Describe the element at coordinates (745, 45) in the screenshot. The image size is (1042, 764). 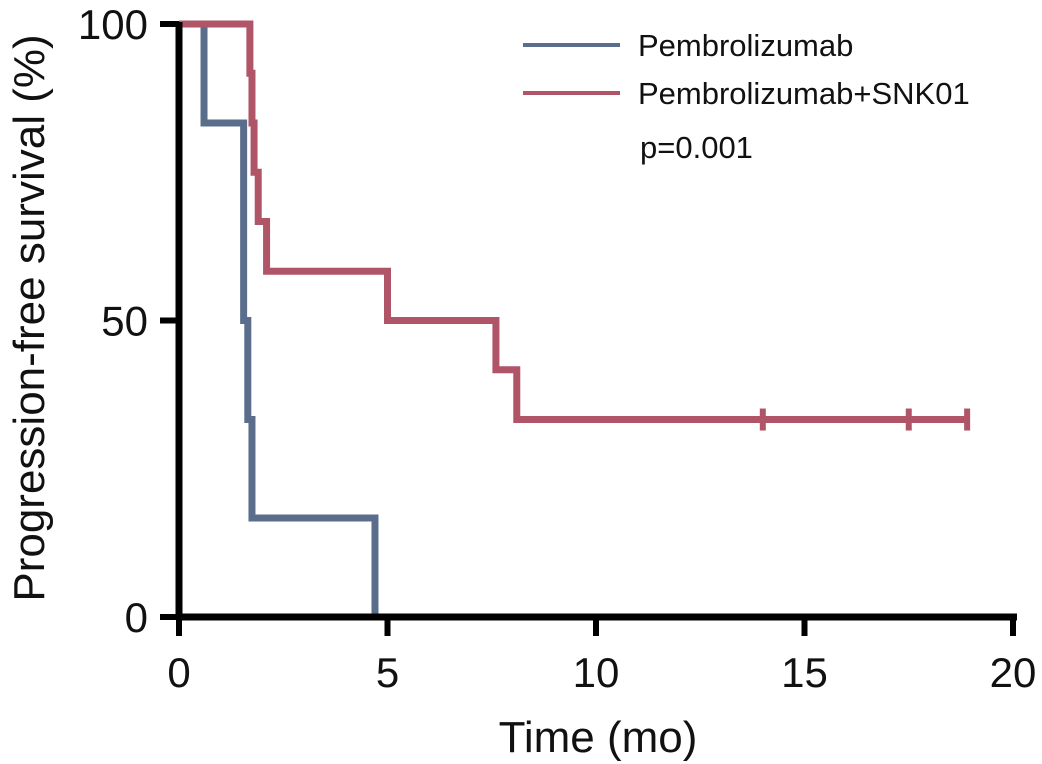
I see `legend-label-pembrolizumab: Pembrolizumab` at that location.